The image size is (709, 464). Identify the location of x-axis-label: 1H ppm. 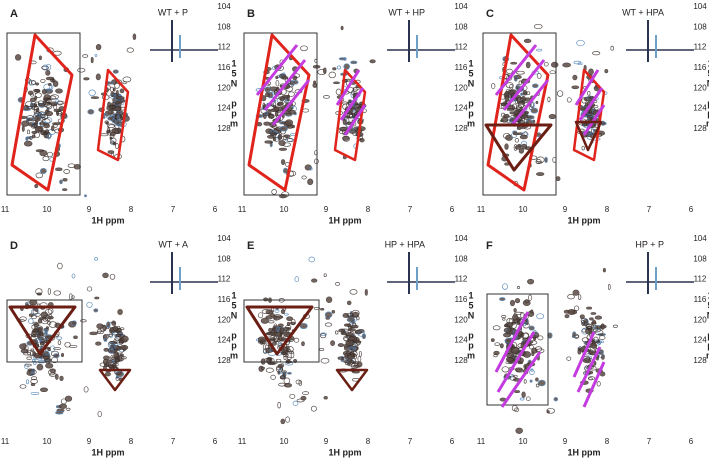
(344, 220).